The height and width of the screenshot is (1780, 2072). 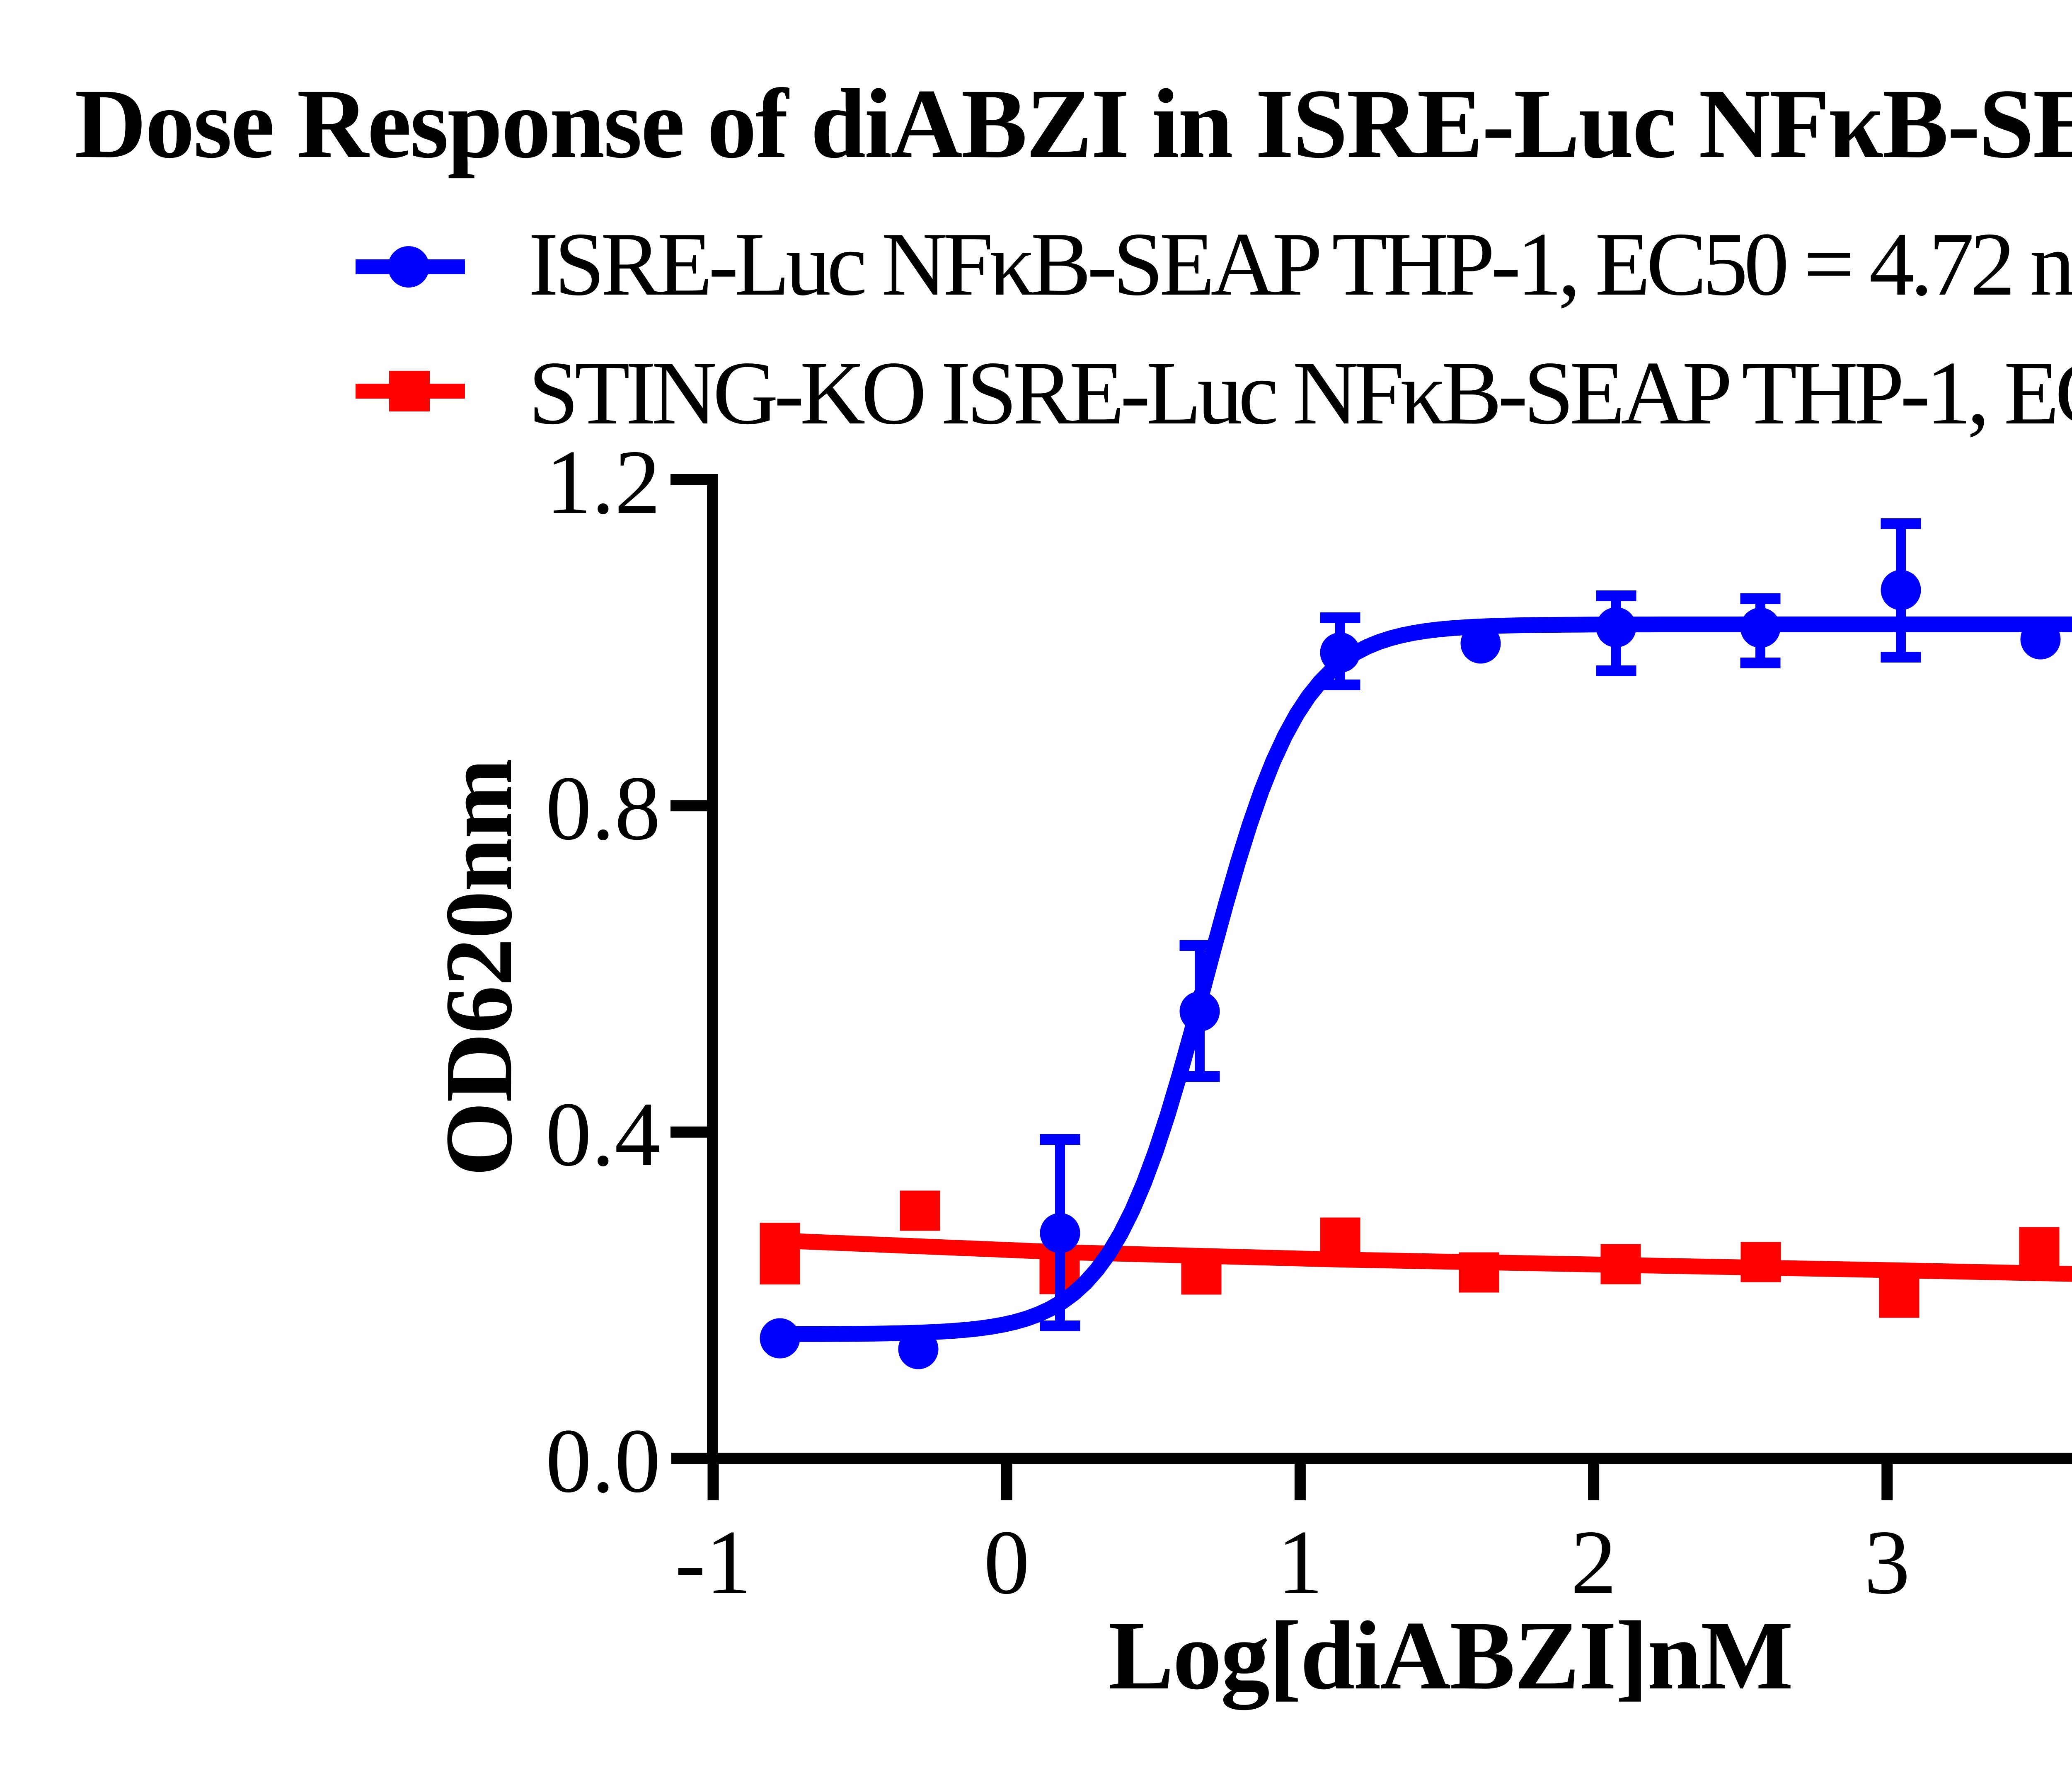 I want to click on svg-text: OD620nm, so click(x=479, y=968).